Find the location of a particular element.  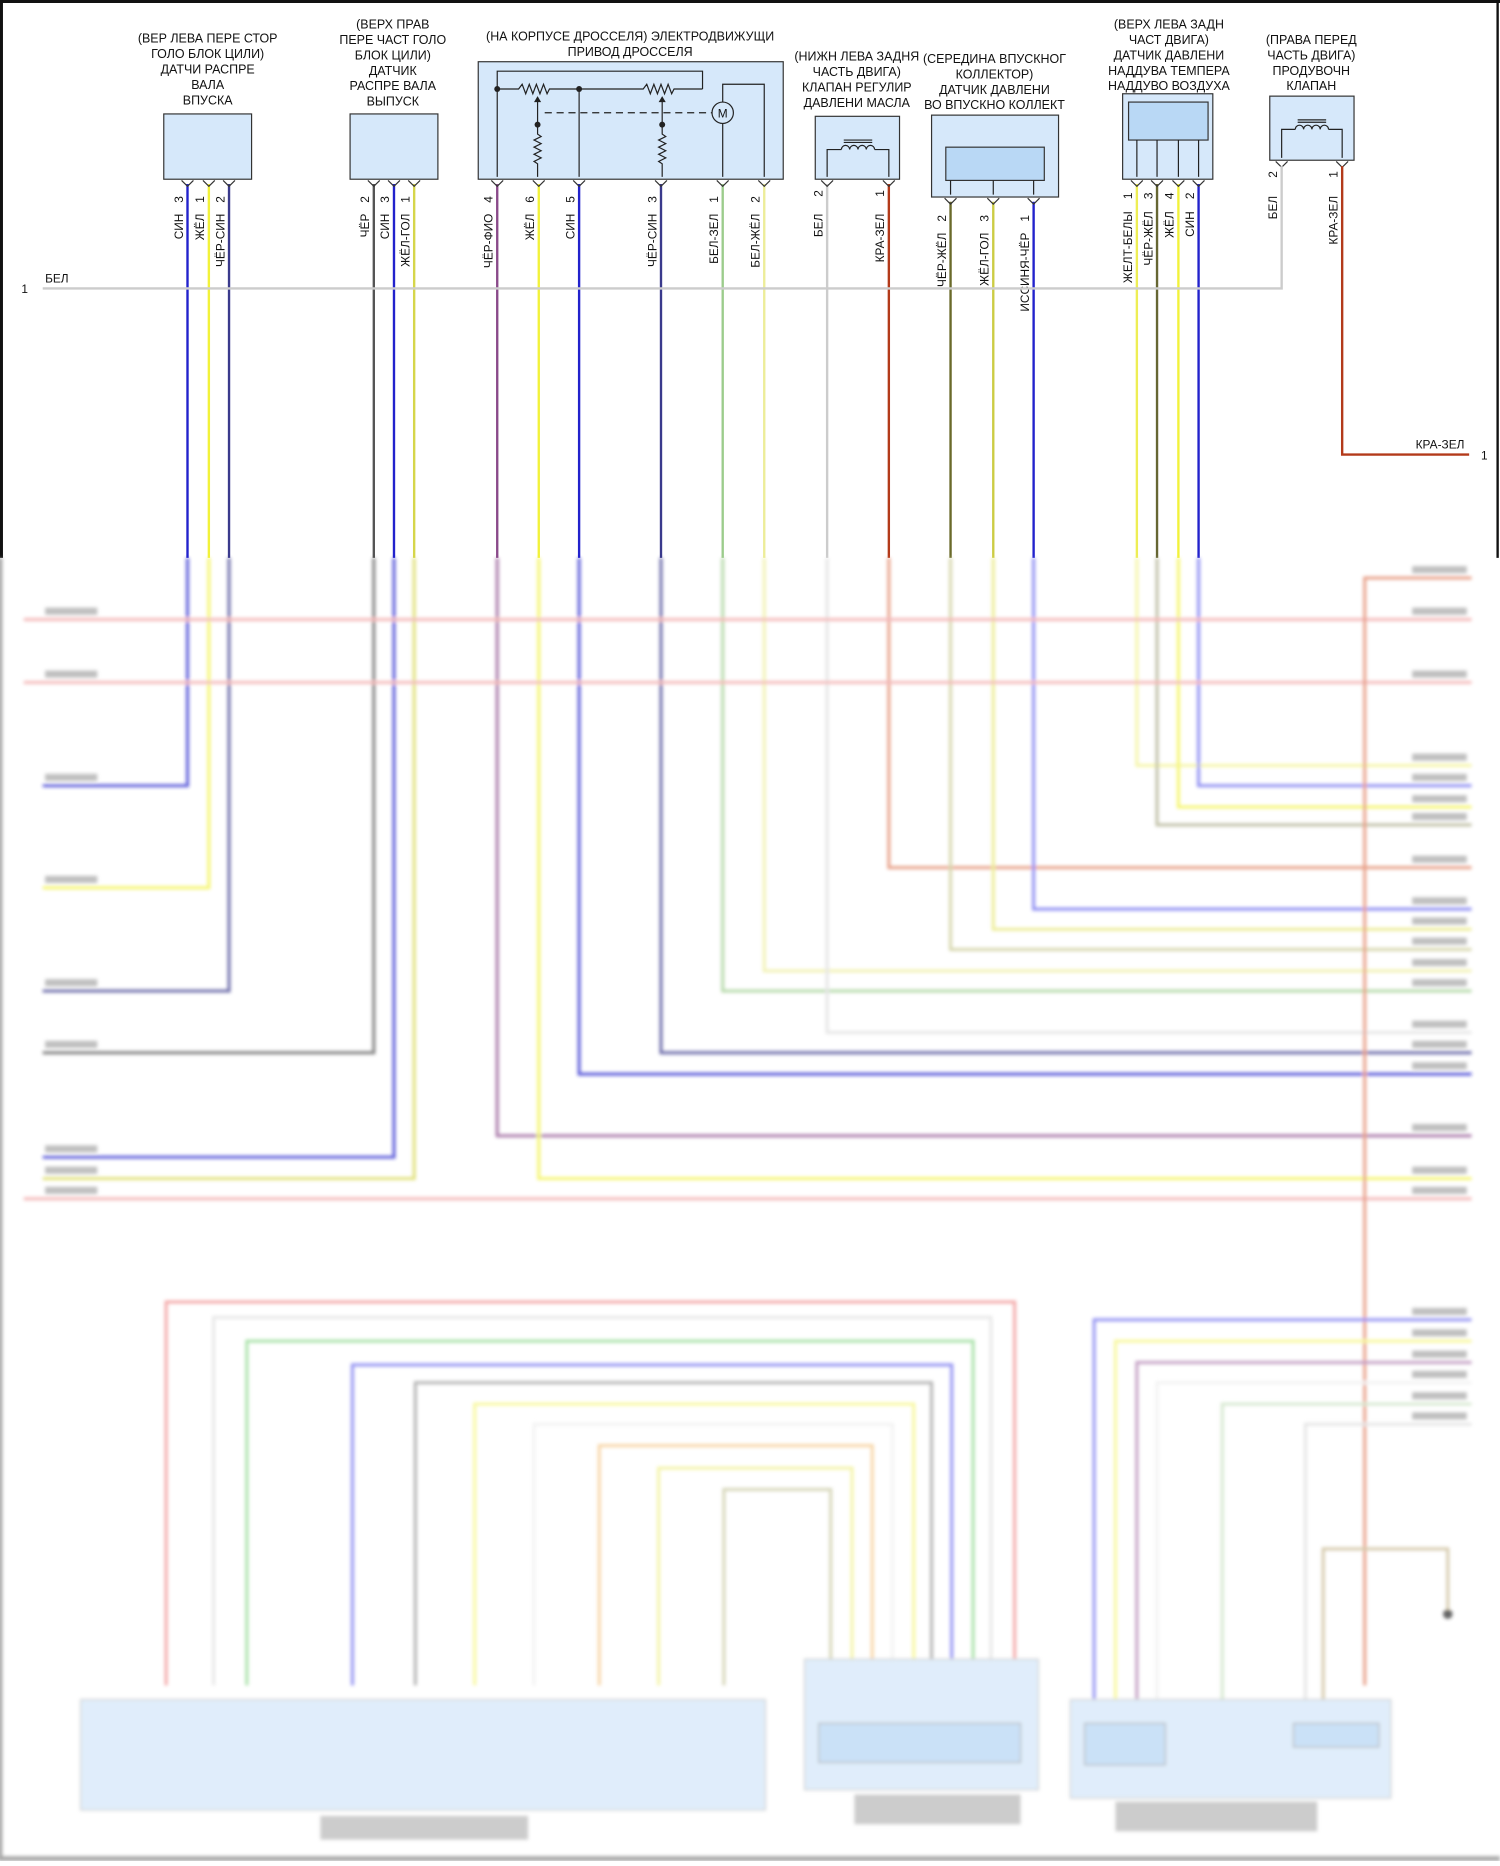

wire-label: ЖЁЛ is located at coordinates (200, 227).